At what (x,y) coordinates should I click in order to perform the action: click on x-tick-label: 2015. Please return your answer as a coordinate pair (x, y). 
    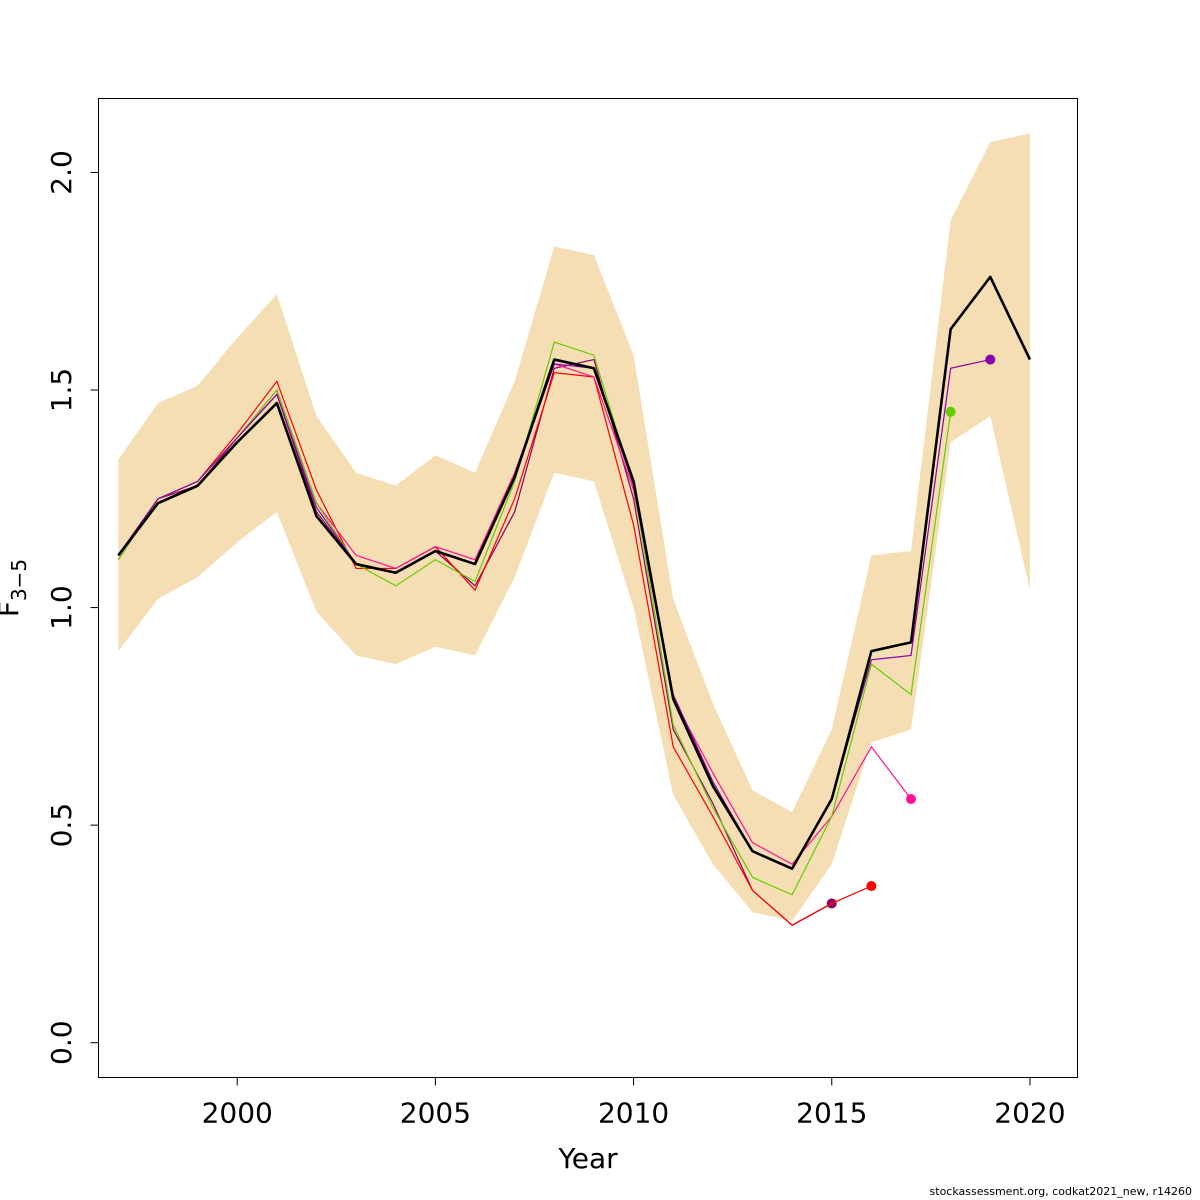
    Looking at the image, I should click on (831, 1113).